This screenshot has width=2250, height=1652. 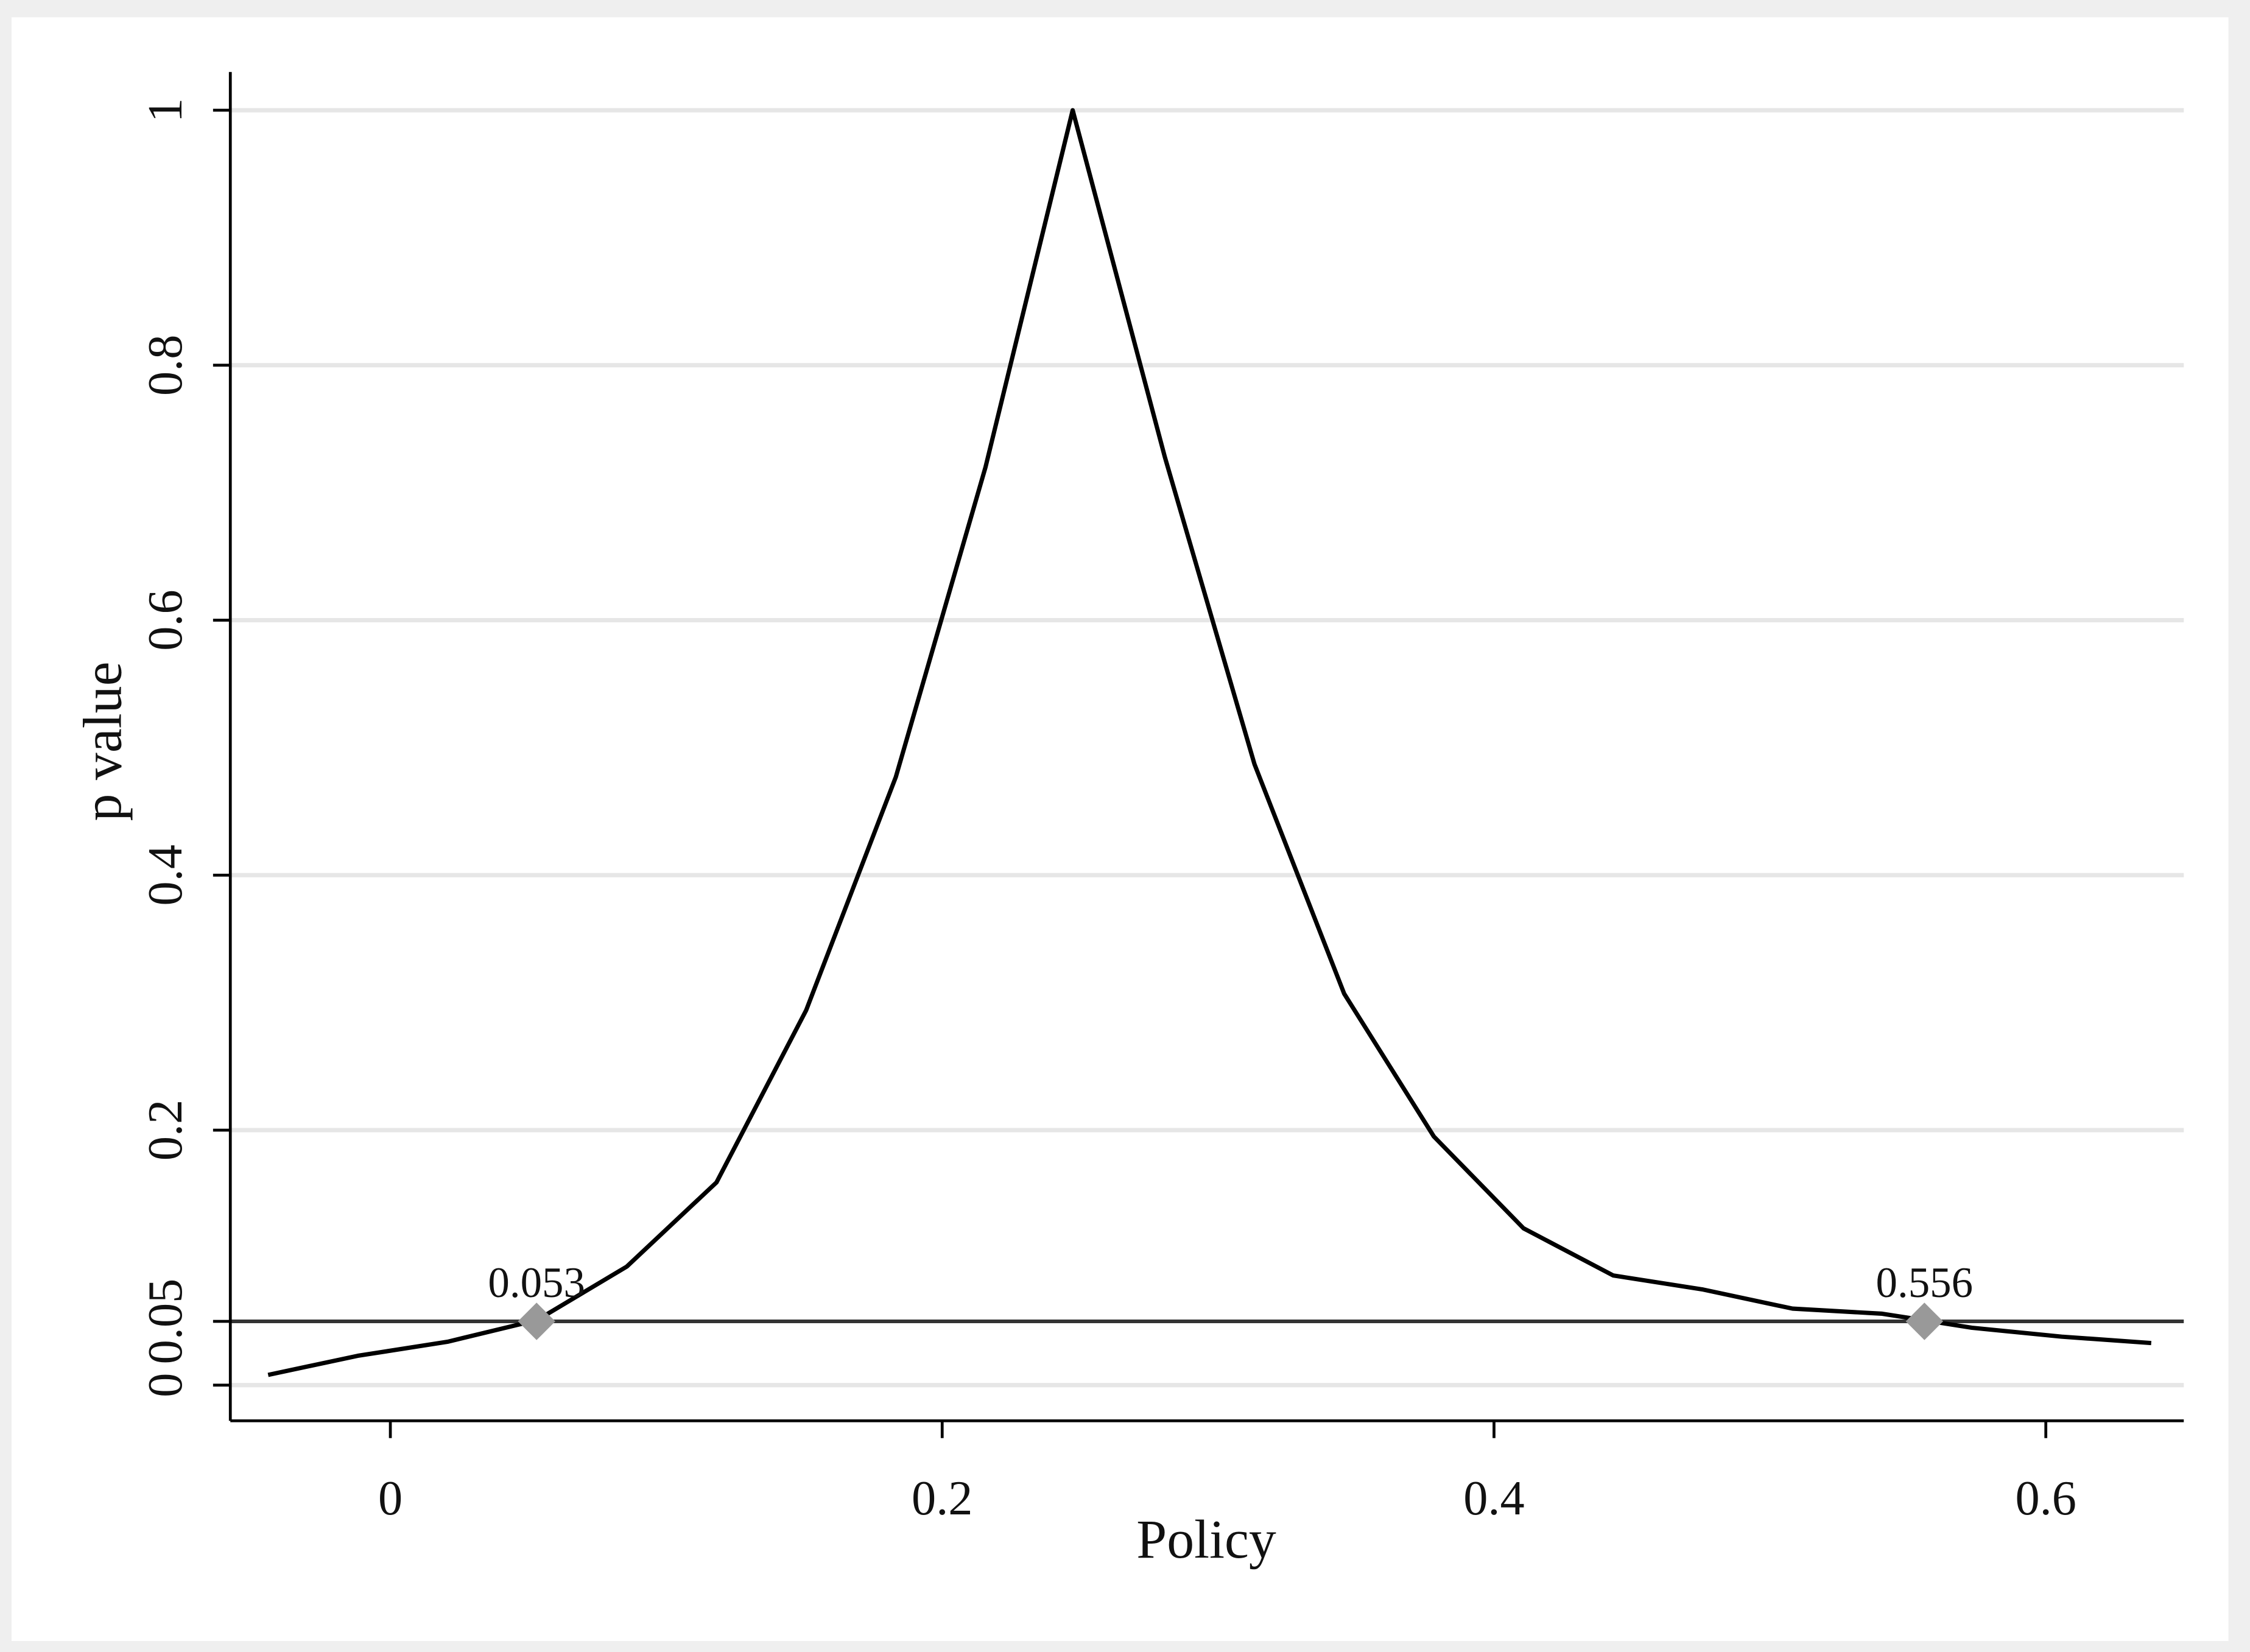 What do you see at coordinates (1206, 1540) in the screenshot?
I see `x-axis-title: Policy` at bounding box center [1206, 1540].